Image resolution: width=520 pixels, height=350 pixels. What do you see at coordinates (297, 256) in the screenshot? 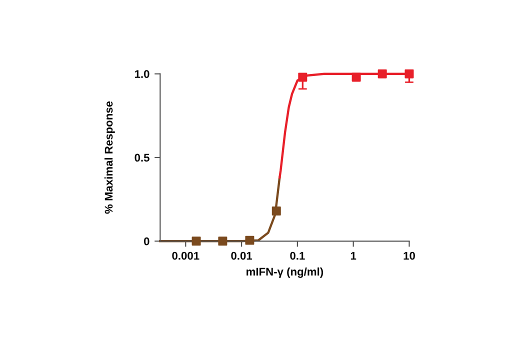
I see `x-tick-label: 0.1` at bounding box center [297, 256].